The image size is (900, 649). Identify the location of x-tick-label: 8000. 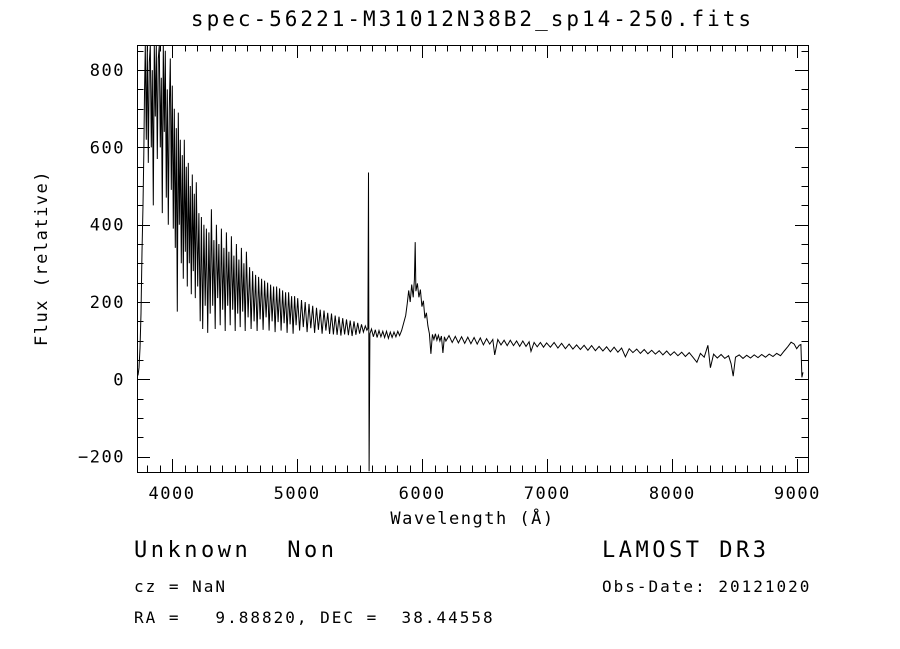
(672, 494).